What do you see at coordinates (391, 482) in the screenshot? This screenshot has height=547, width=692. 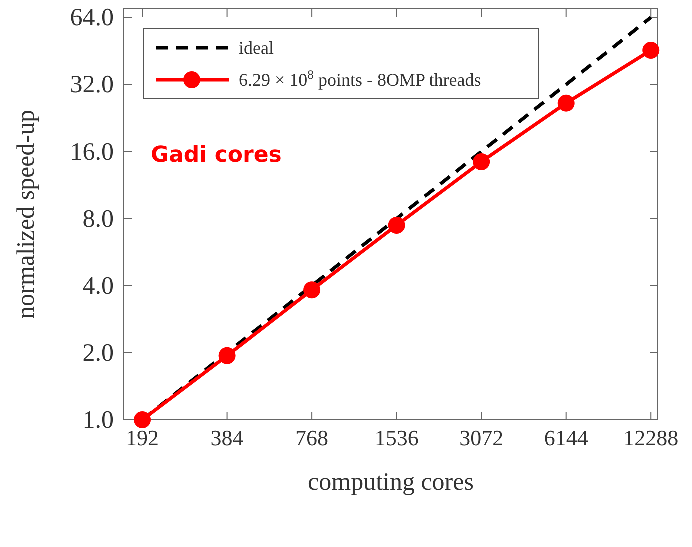 I see `x-axis-title: computing cores` at bounding box center [391, 482].